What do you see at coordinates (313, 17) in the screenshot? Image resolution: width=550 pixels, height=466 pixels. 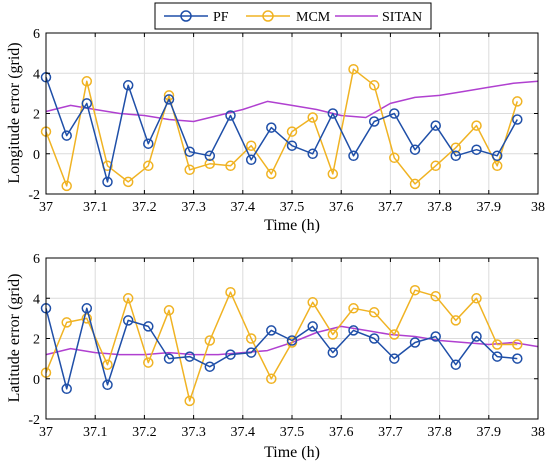 I see `legend-mcm-label: MCM` at bounding box center [313, 17].